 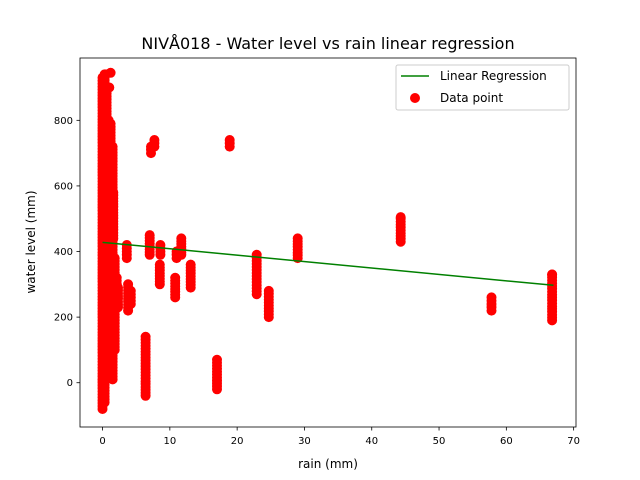 What do you see at coordinates (493, 76) in the screenshot?
I see `legend-label-regression: Linear Regression` at bounding box center [493, 76].